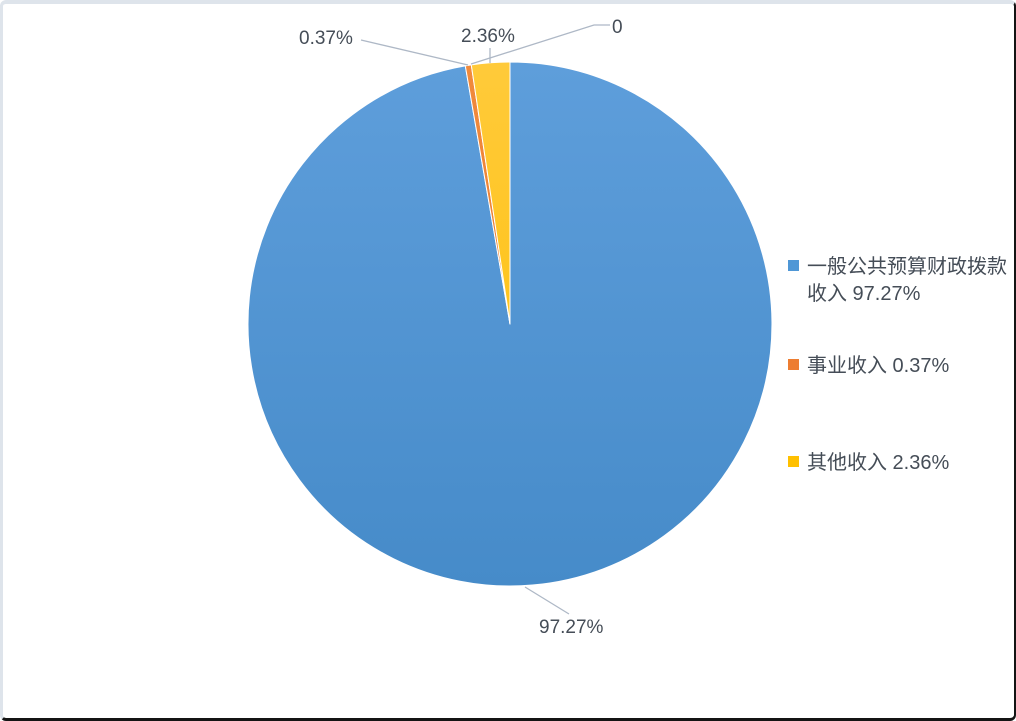 This screenshot has width=1016, height=721. What do you see at coordinates (793, 461) in the screenshot?
I see `legend-swatch-yellow-icon` at bounding box center [793, 461].